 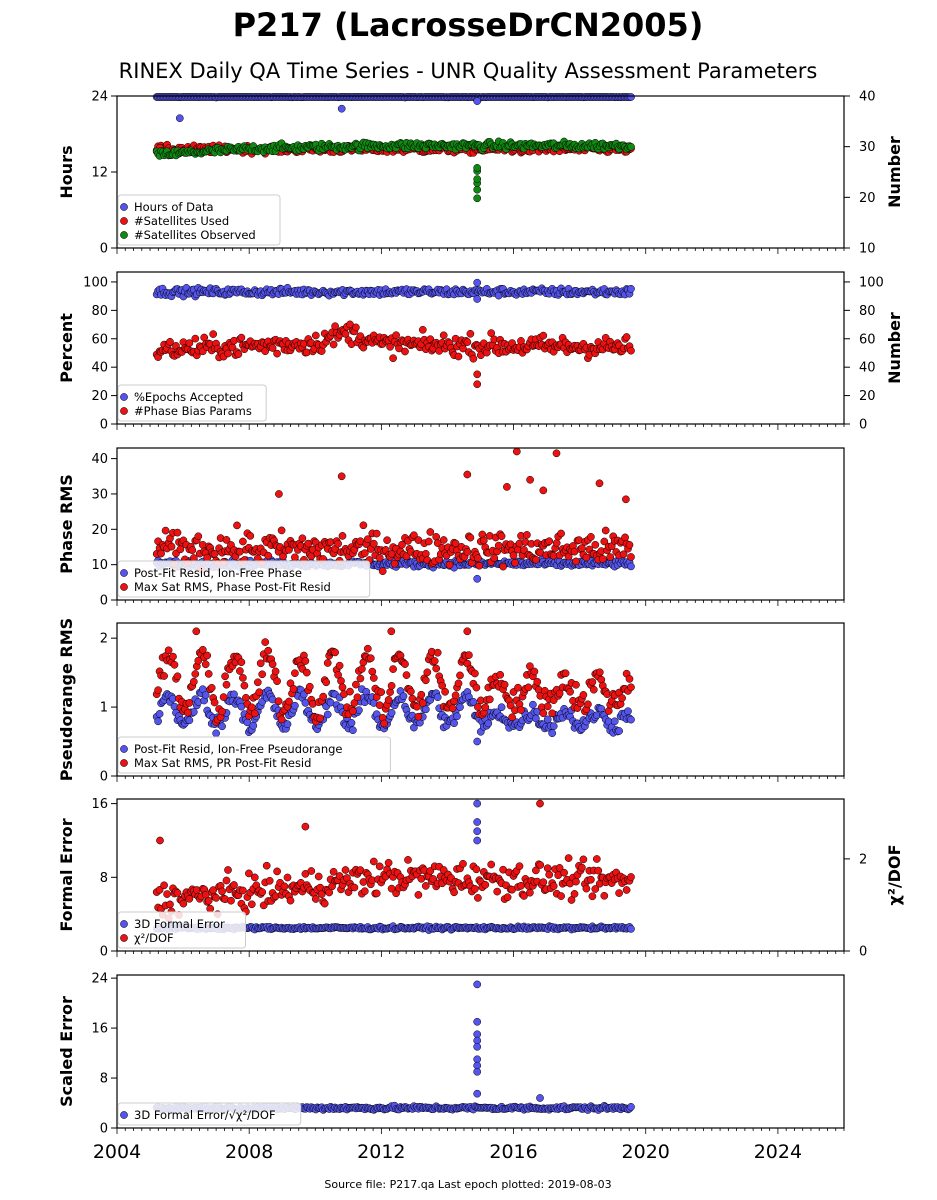 I want to click on y-axis-label-right: Number, so click(x=894, y=172).